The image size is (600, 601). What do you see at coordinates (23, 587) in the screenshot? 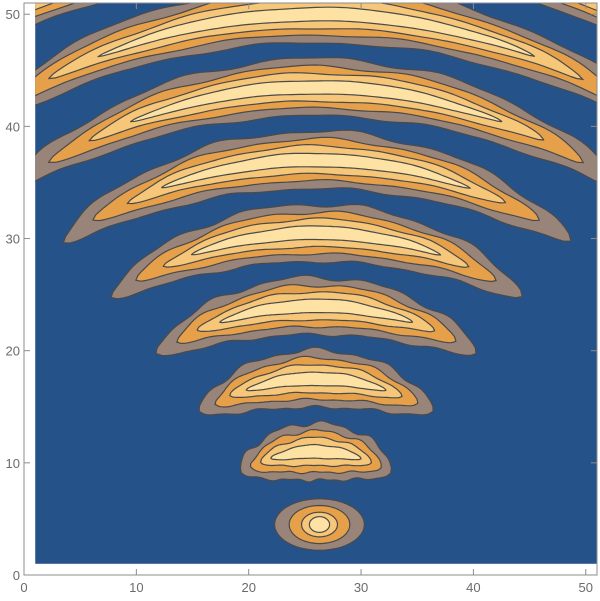
I see `x-tick-label: 0` at bounding box center [23, 587].